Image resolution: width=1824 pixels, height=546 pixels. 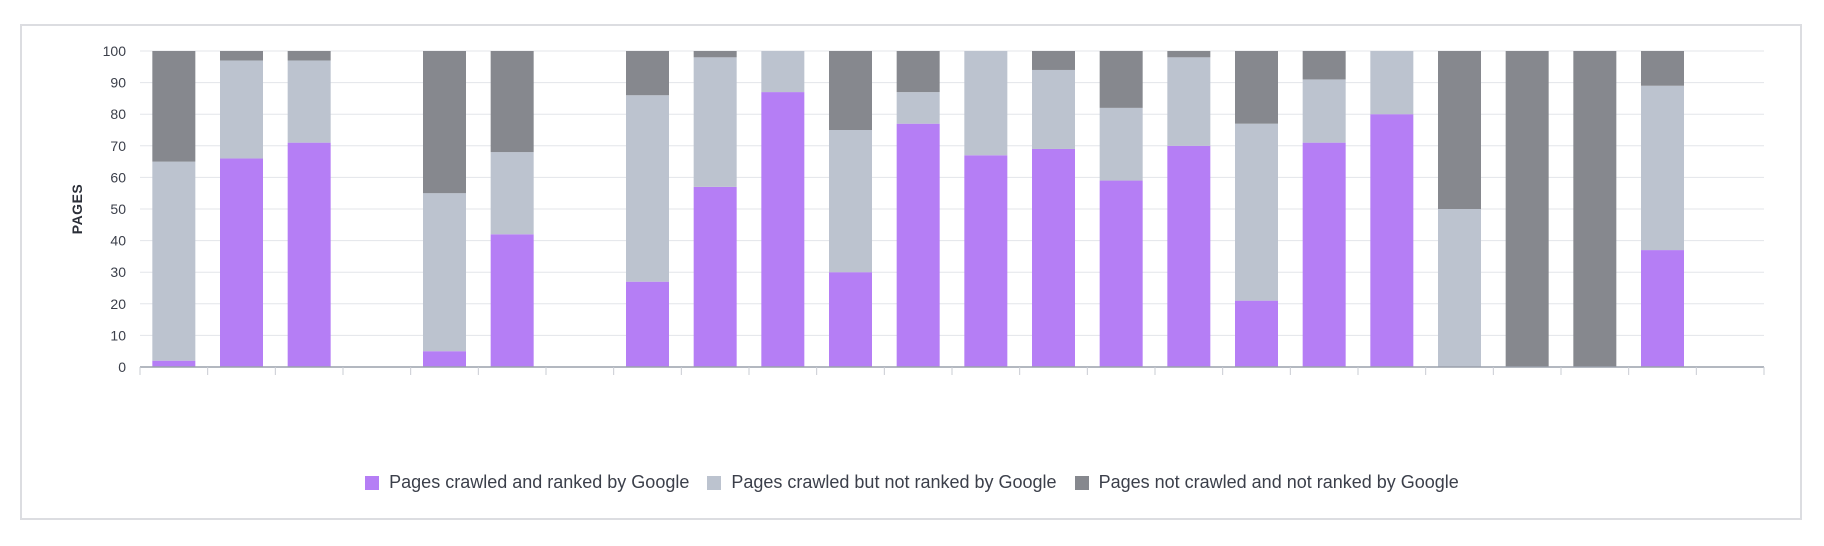 What do you see at coordinates (118, 335) in the screenshot?
I see `y-tick-label-10: 10` at bounding box center [118, 335].